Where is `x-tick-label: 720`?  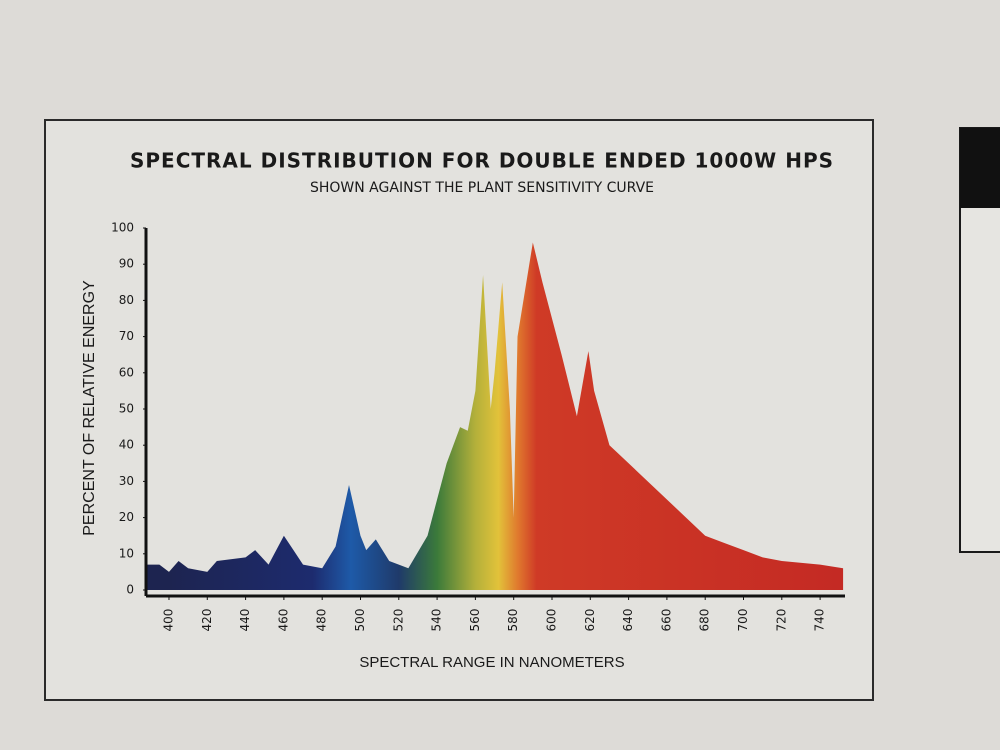 x-tick-label: 720 is located at coordinates (781, 620).